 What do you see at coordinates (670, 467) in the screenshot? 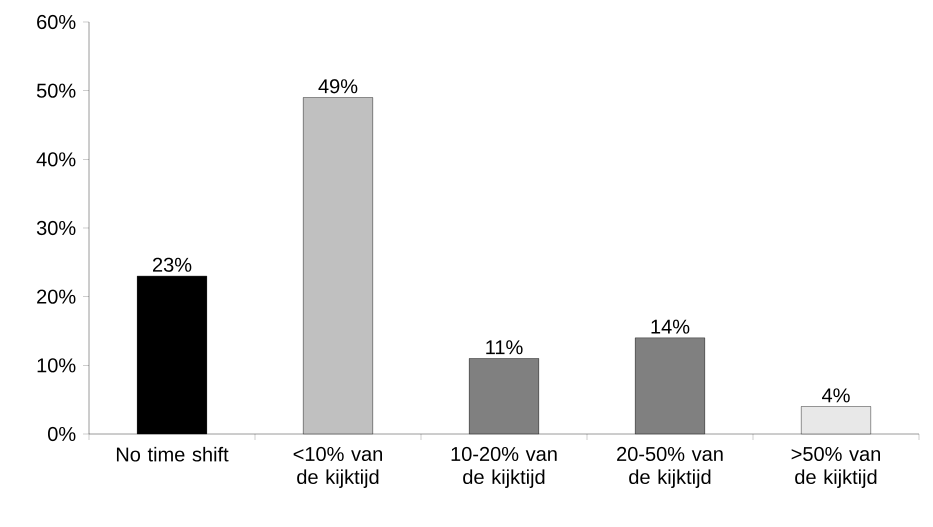
I see `x-tick-label: 20-50% van de kijktijd` at bounding box center [670, 467].